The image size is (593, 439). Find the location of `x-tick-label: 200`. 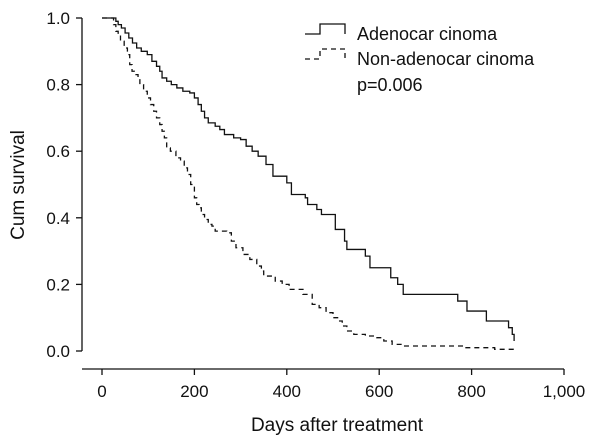

x-tick-label: 200 is located at coordinates (194, 391).